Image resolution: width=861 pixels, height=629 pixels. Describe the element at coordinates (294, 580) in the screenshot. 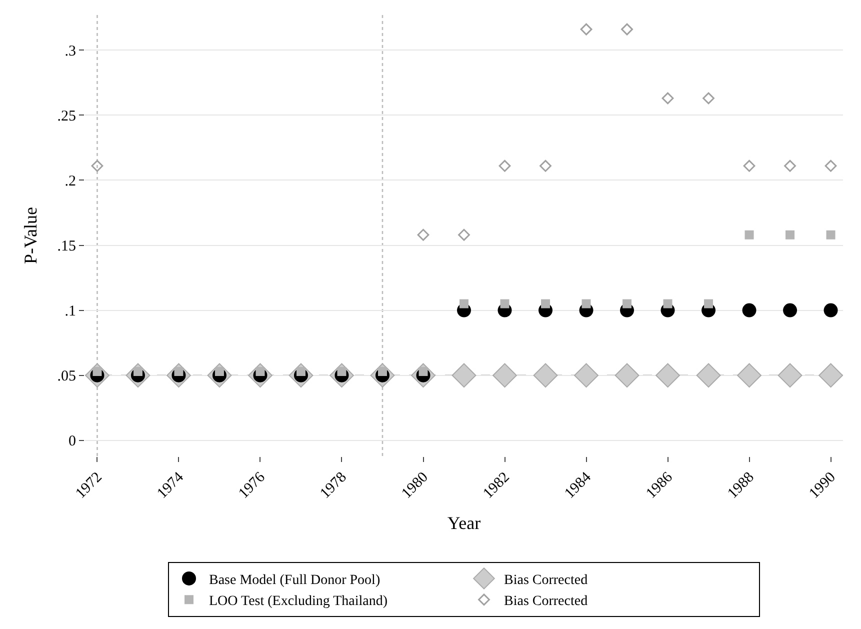

I see `legend-label: Base Model (Full Donor Pool)` at that location.